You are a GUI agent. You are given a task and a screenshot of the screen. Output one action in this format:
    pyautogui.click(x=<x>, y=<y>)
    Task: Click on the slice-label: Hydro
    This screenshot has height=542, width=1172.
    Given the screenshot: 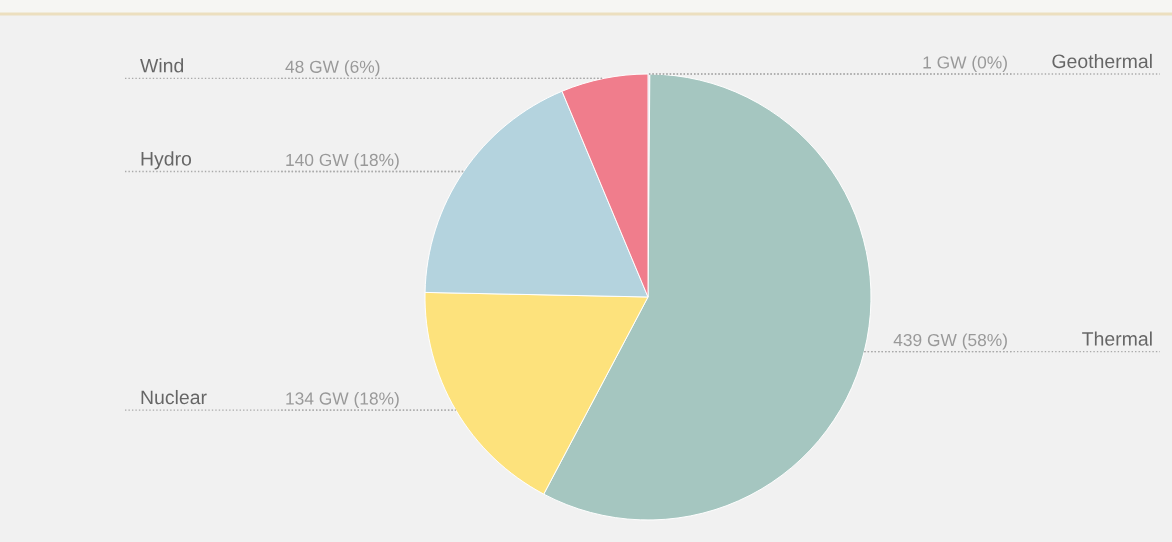 What is the action you would take?
    pyautogui.click(x=166, y=160)
    